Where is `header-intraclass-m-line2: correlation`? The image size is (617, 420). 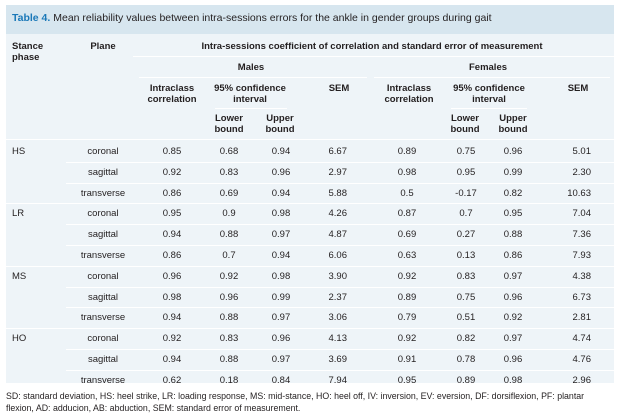 header-intraclass-m-line2: correlation is located at coordinates (172, 99).